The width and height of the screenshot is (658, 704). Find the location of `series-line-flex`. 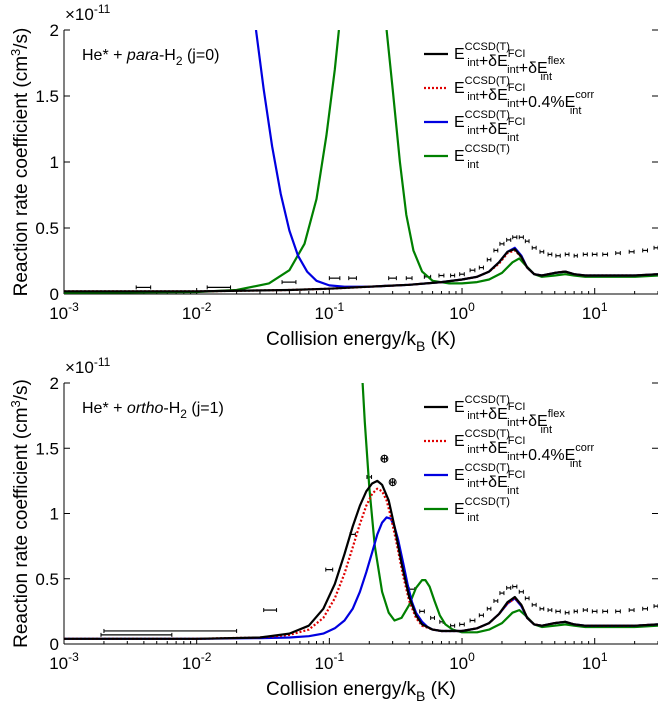

series-line-flex is located at coordinates (361, 270).